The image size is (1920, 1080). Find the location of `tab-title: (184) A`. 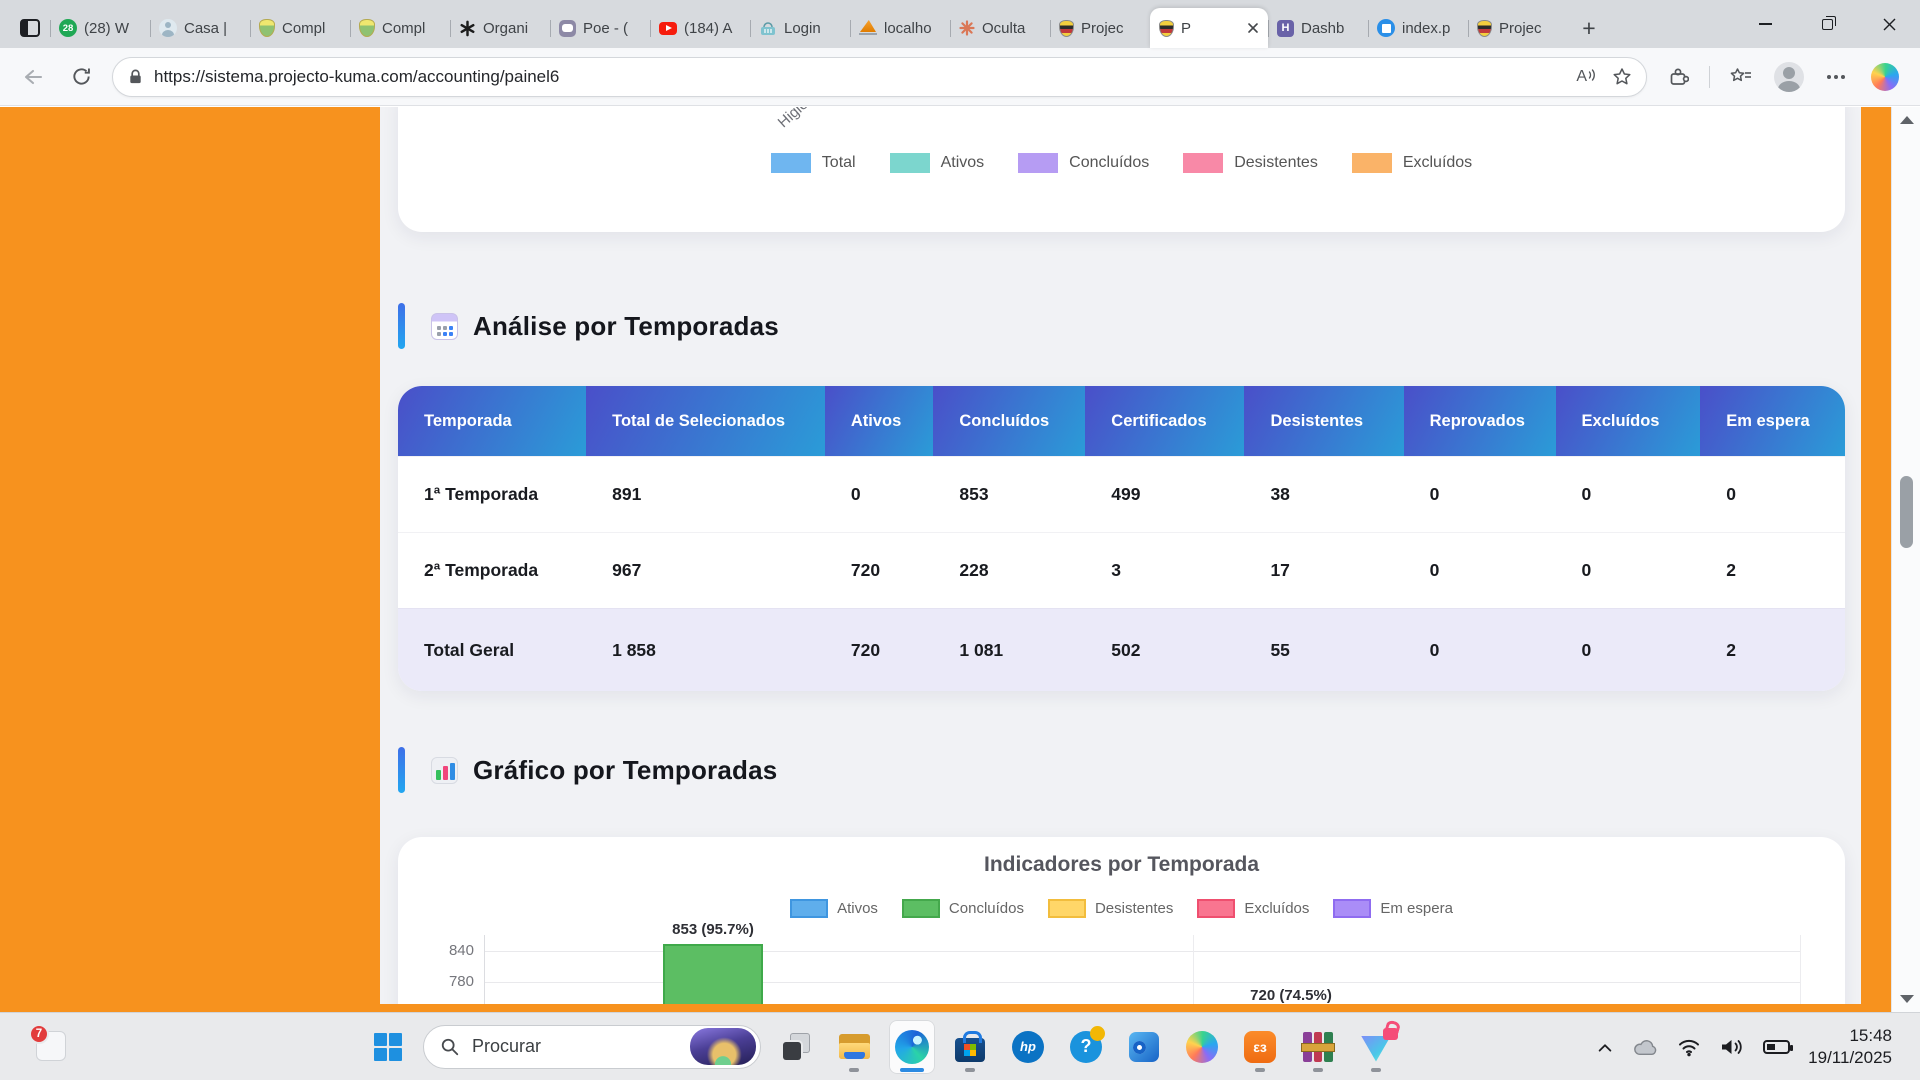

tab-title: (184) A is located at coordinates (708, 28).